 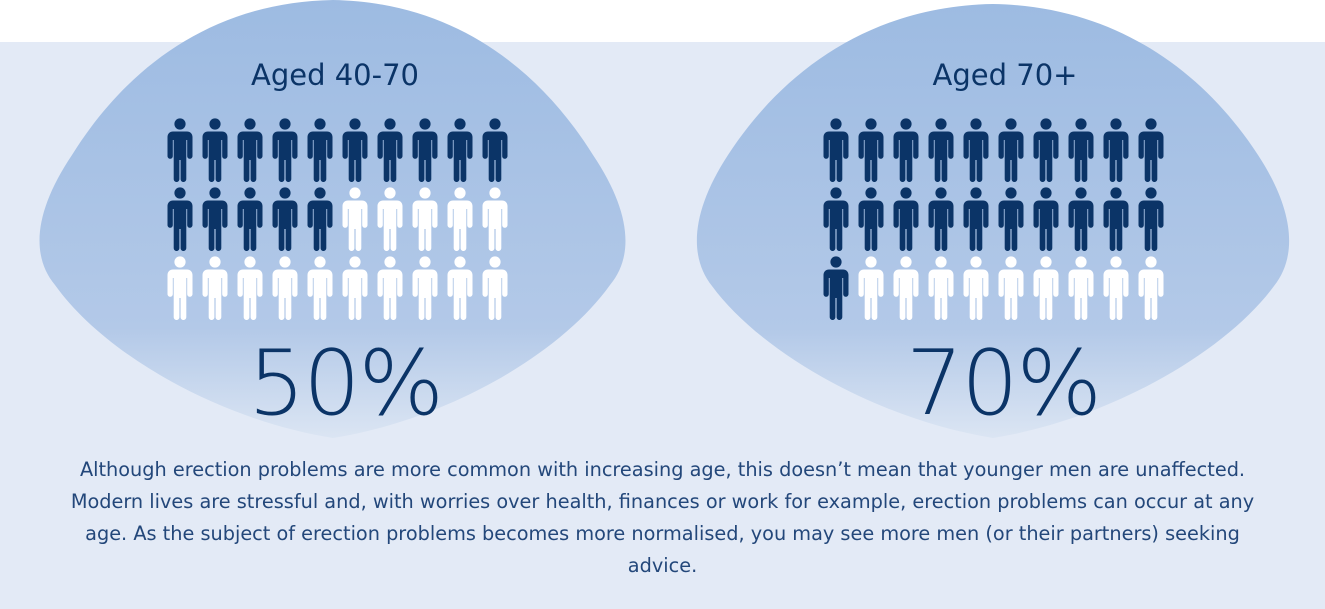 I want to click on group-heading-aged-70-plus: Aged 70+, so click(x=1005, y=75).